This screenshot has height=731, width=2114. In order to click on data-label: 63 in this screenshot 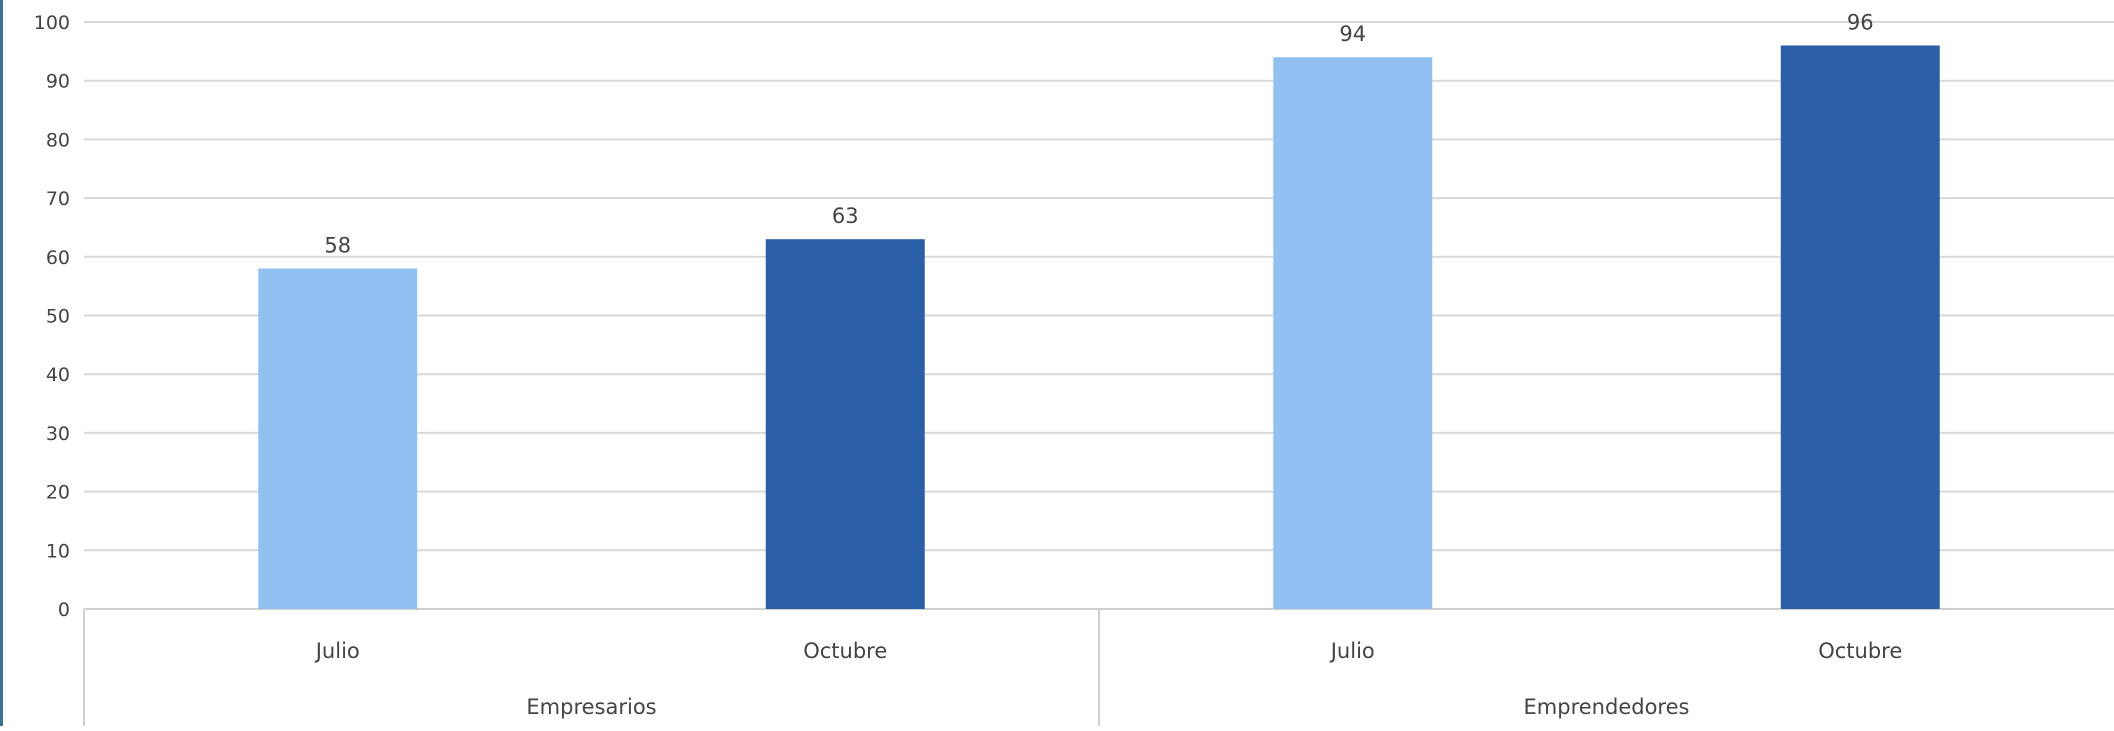, I will do `click(845, 216)`.